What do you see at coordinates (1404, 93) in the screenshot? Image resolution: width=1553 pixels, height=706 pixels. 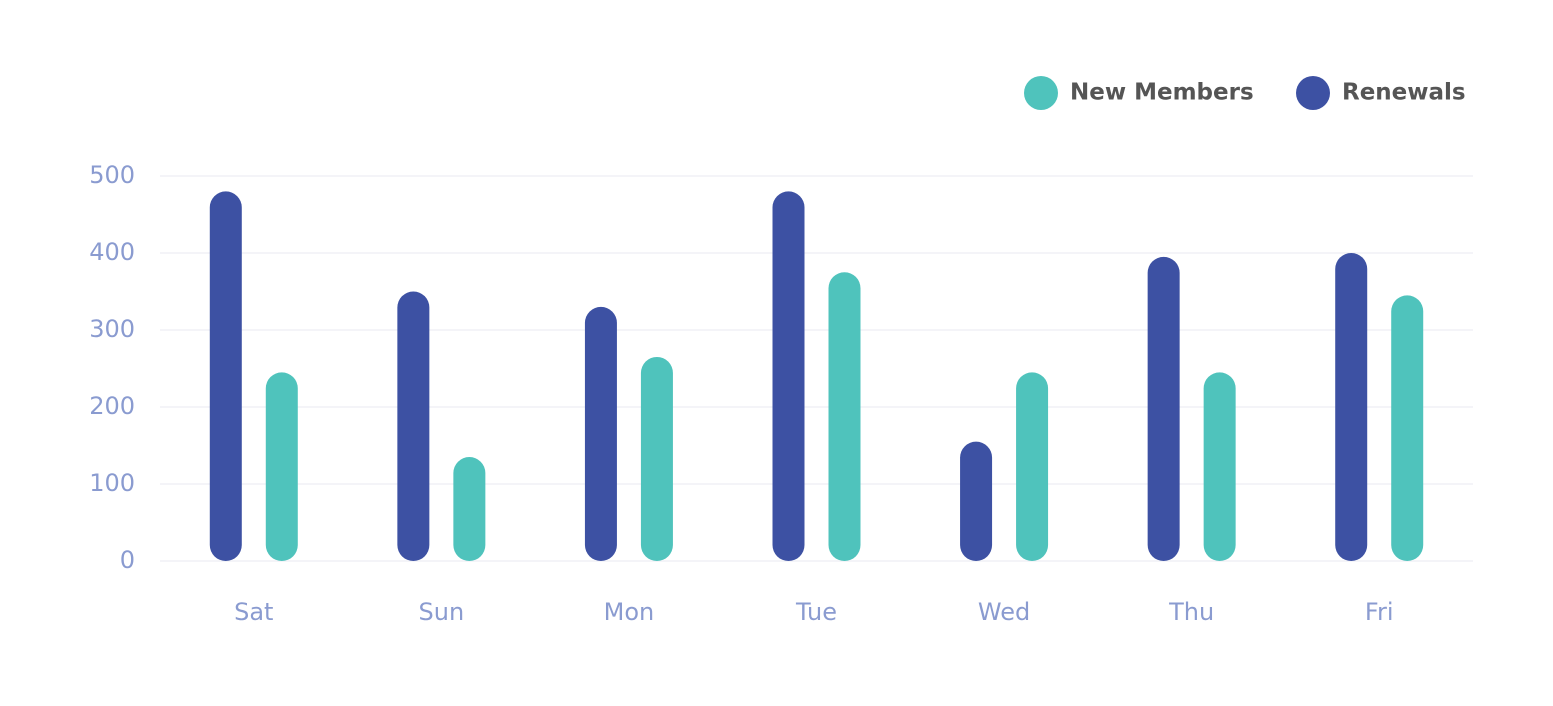 I see `legend-label: Renewals` at bounding box center [1404, 93].